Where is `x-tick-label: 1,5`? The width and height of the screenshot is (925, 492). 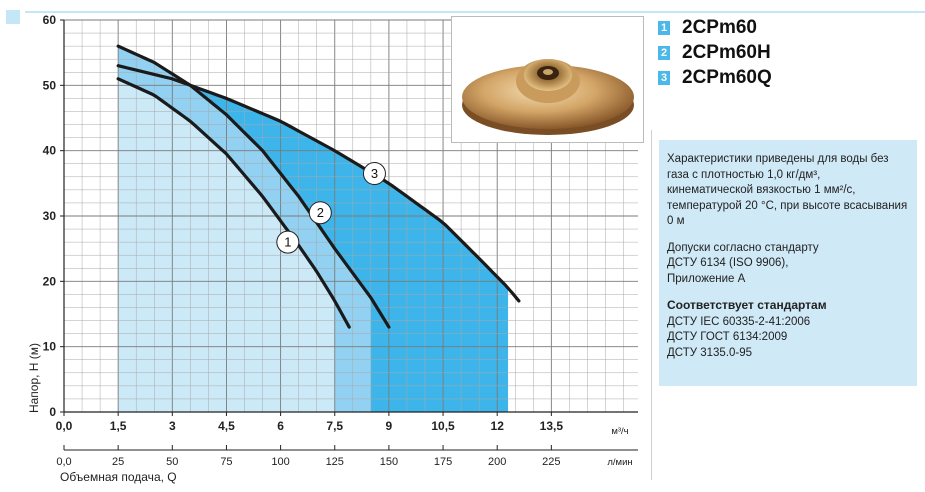
x-tick-label: 1,5 is located at coordinates (118, 426).